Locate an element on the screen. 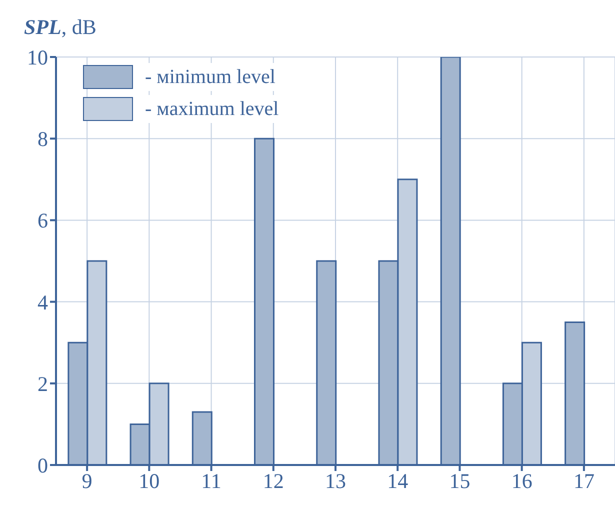  legend-label: - мinimum level is located at coordinates (210, 77).